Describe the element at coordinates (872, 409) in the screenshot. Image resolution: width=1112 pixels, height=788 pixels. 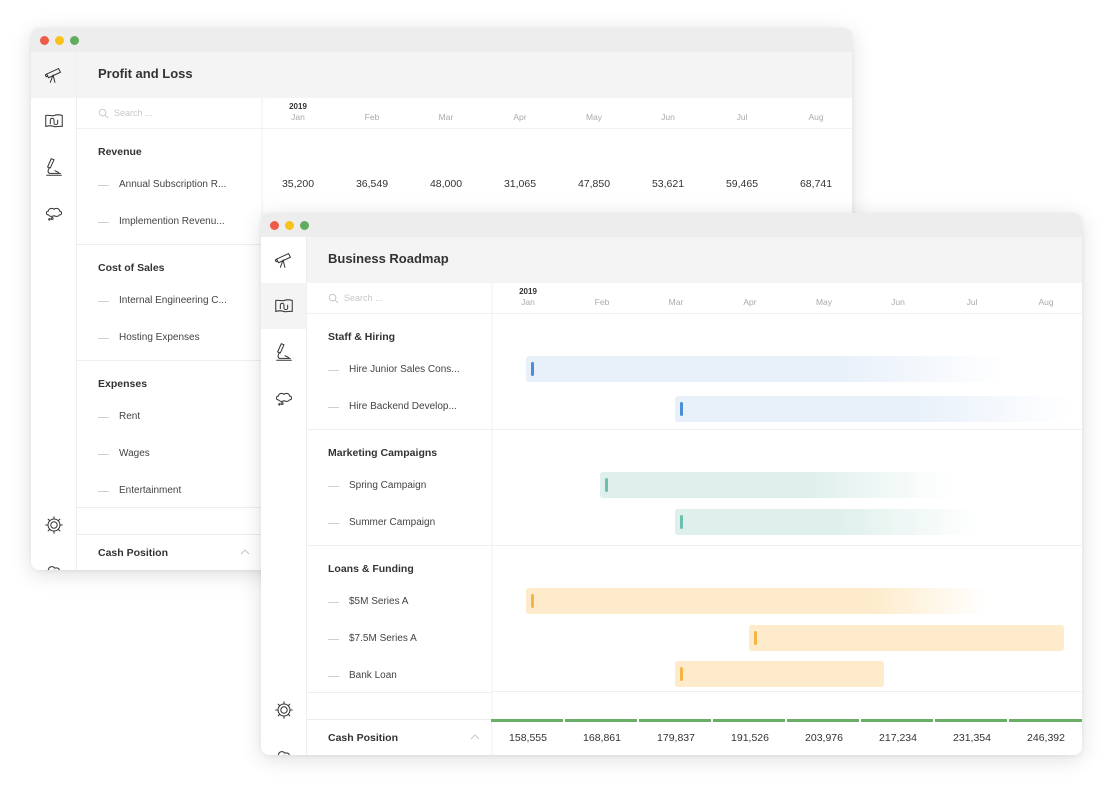
I see `roadmap-bar-hire-backend` at that location.